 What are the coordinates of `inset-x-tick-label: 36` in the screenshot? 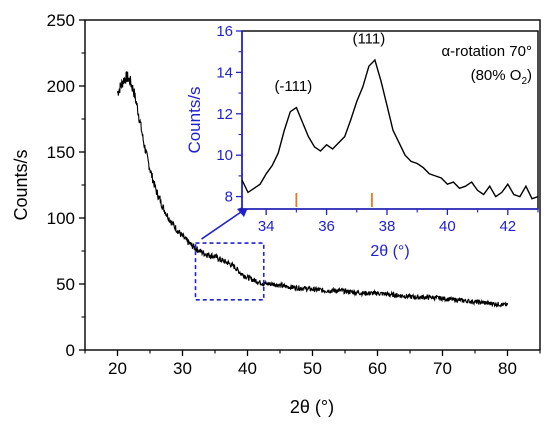 It's located at (326, 226).